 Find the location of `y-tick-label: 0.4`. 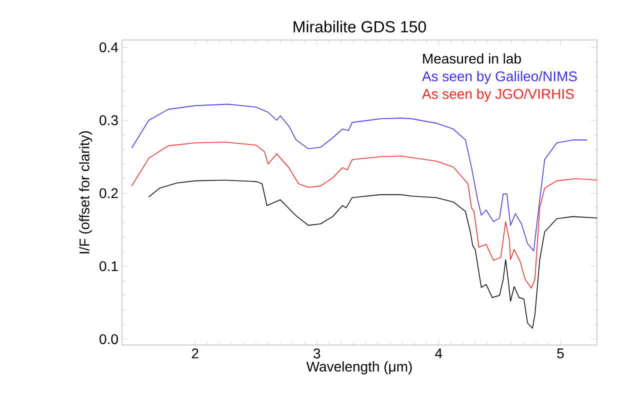

y-tick-label: 0.4 is located at coordinates (109, 47).